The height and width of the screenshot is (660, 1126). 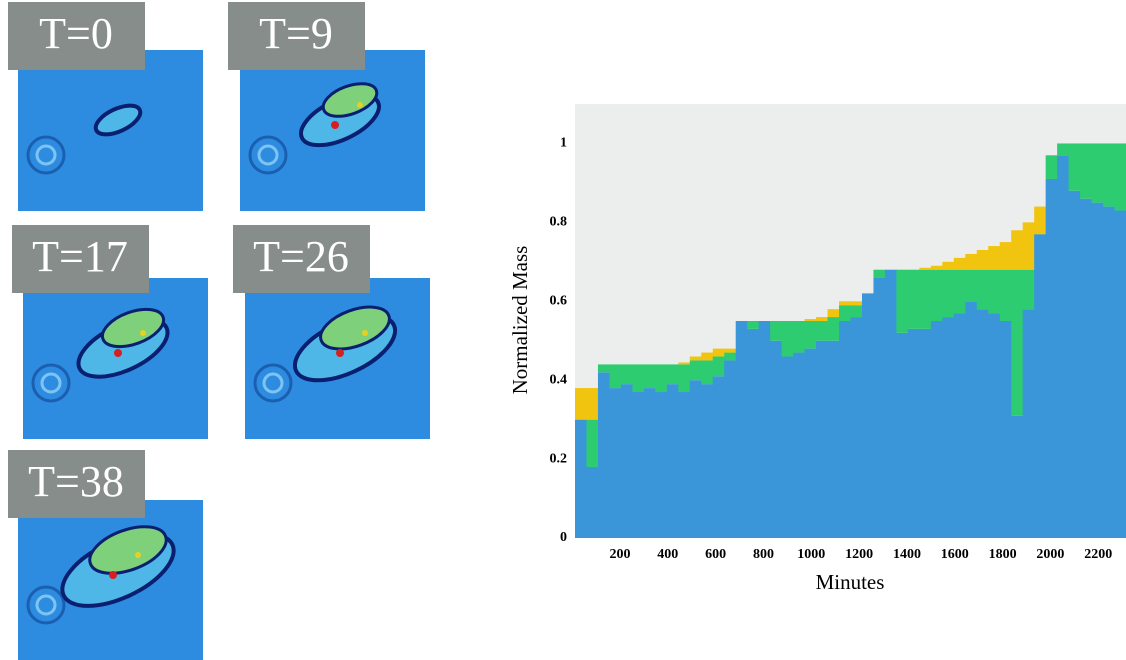 I want to click on x-tick-label: 800, so click(x=763, y=554).